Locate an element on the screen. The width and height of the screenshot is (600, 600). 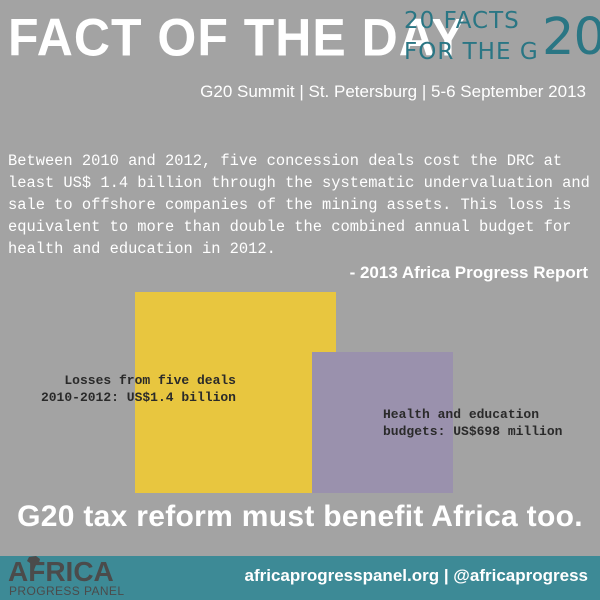
tagline-line-1: 20 FACTS is located at coordinates (462, 21).